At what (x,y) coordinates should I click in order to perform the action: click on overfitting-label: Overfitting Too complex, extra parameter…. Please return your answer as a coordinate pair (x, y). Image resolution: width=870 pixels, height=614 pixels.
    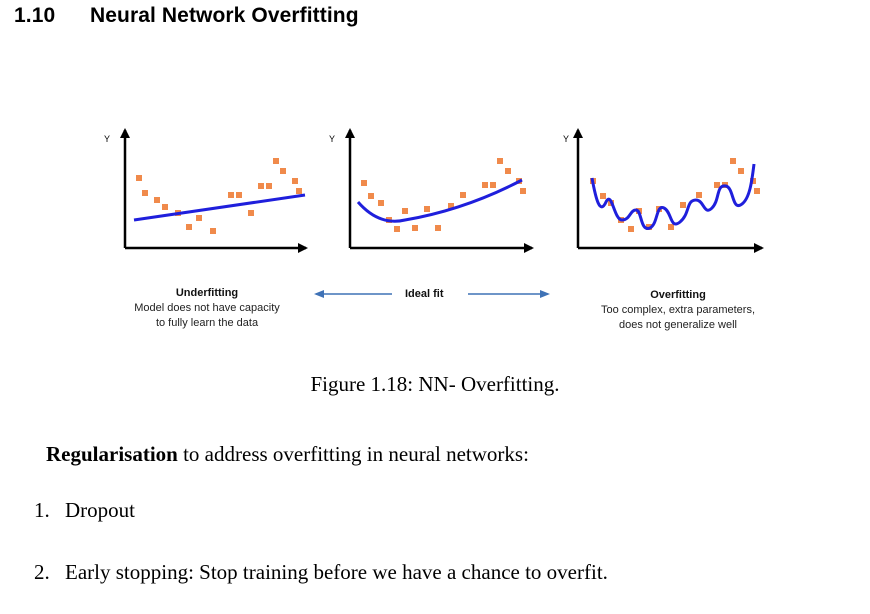
    Looking at the image, I should click on (678, 310).